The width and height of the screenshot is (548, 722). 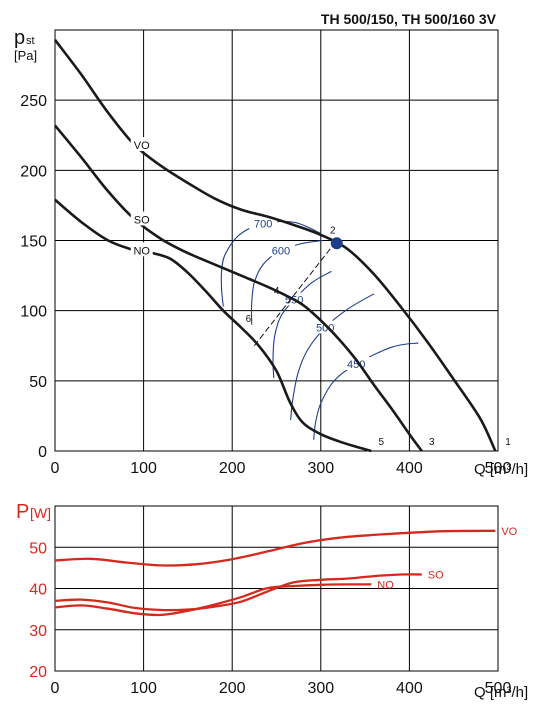 I want to click on pressure-axis-unit: [Pa], so click(x=25, y=55).